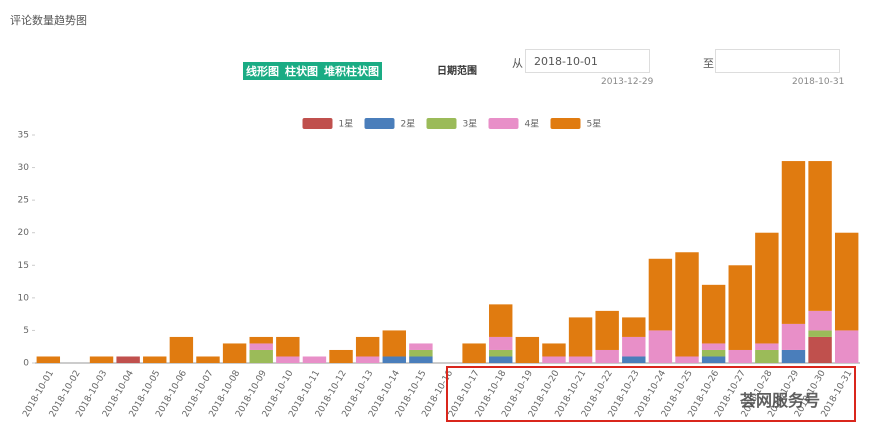 This screenshot has width=872, height=433. I want to click on y-tick-label: 30, so click(24, 168).